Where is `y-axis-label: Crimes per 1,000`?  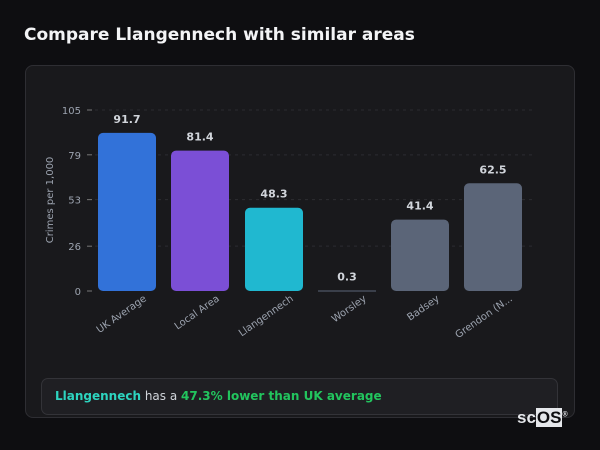 y-axis-label: Crimes per 1,000 is located at coordinates (50, 200).